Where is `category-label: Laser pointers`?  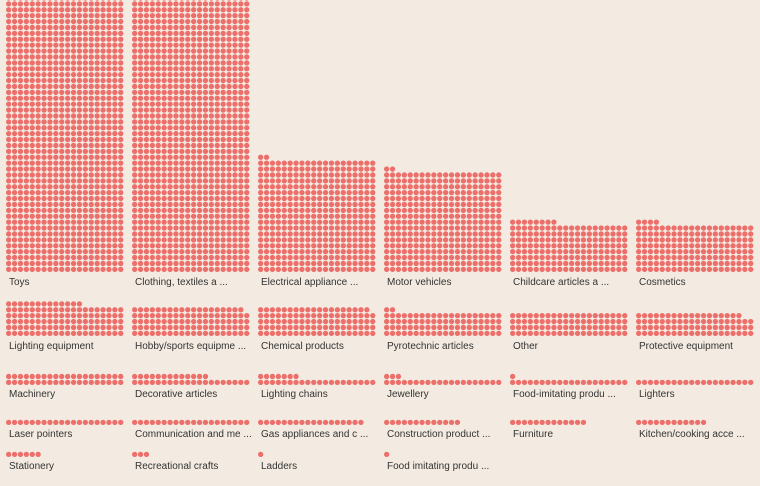
category-label: Laser pointers is located at coordinates (40, 434).